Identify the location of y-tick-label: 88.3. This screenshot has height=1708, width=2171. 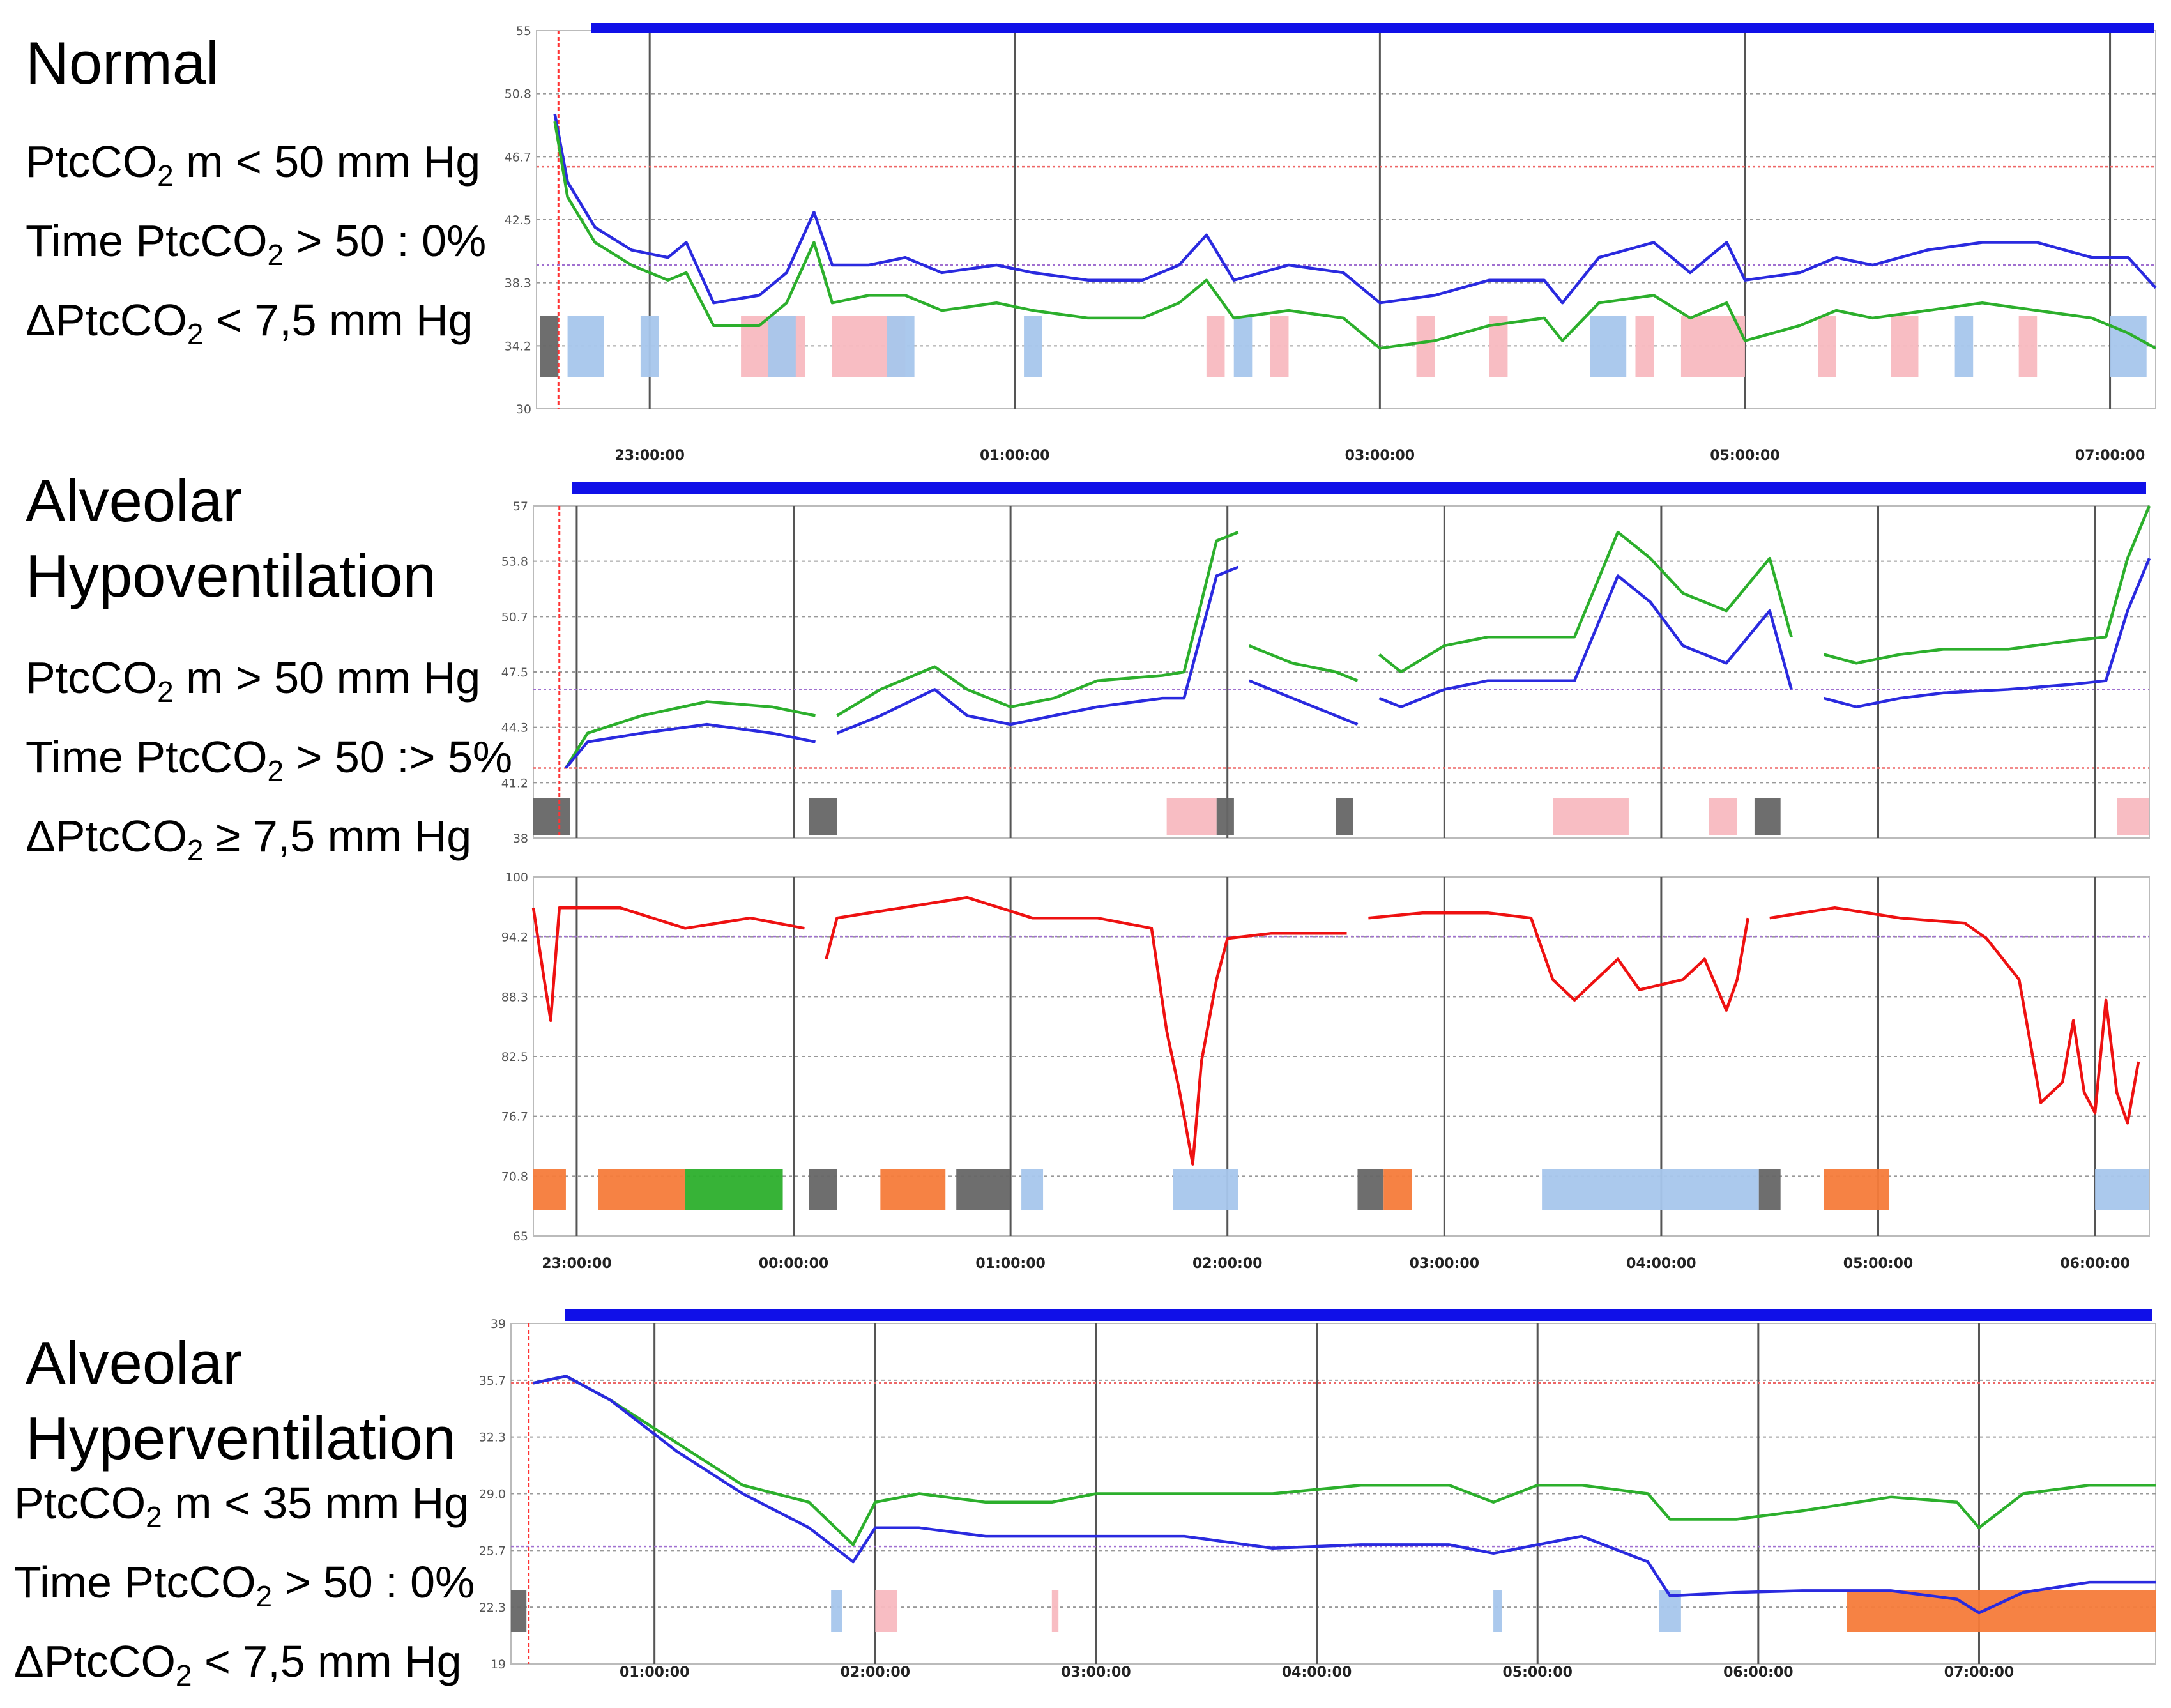
(514, 997).